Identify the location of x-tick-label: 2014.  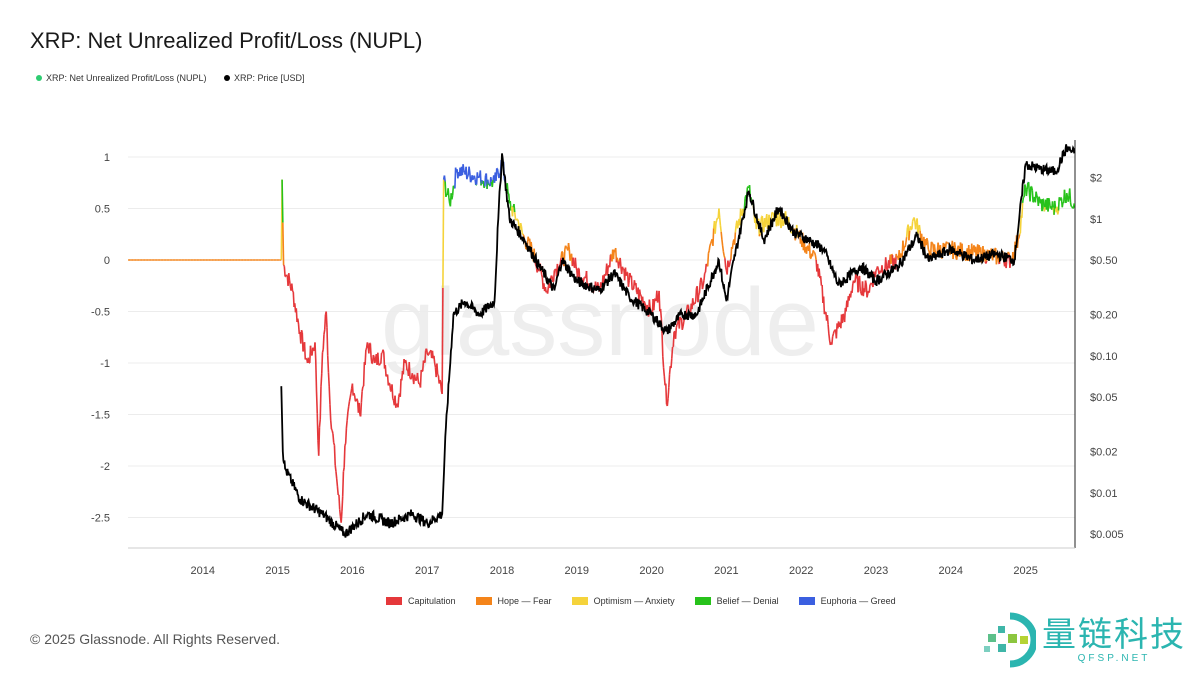
(203, 571).